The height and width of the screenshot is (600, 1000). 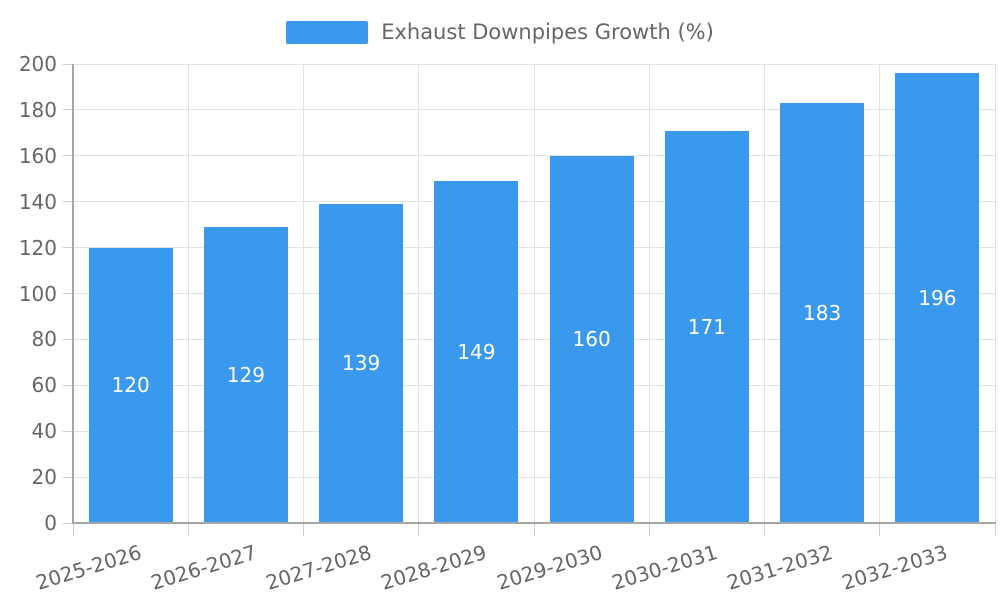 I want to click on y-tick-label: 100, so click(x=37, y=293).